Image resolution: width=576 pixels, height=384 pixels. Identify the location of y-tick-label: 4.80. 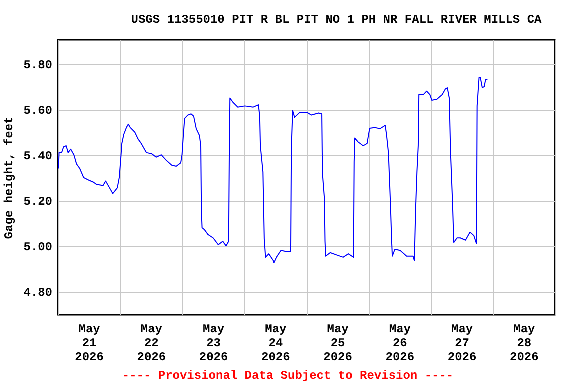
(38, 293).